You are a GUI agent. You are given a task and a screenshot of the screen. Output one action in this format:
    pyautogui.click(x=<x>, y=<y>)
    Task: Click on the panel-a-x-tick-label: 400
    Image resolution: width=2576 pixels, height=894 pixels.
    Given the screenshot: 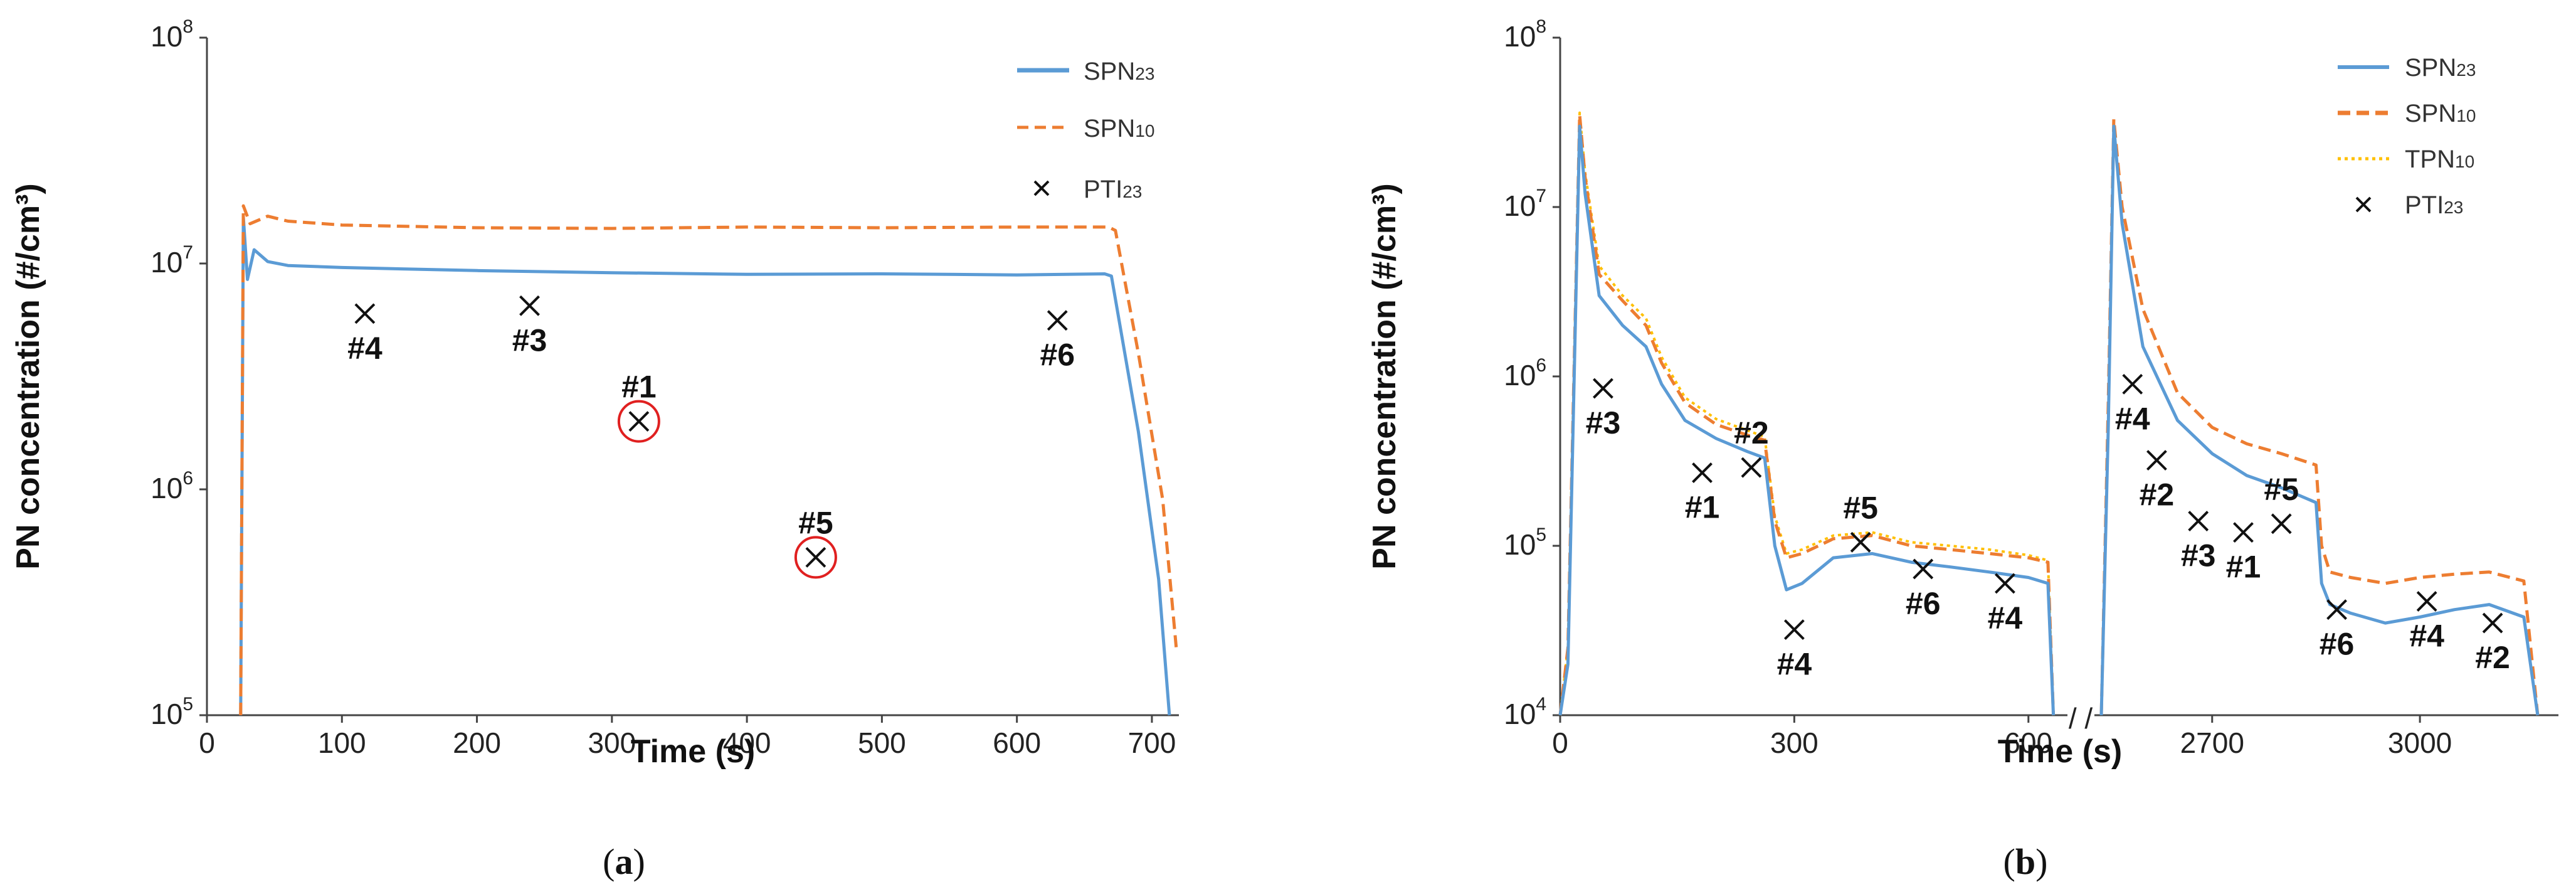 What is the action you would take?
    pyautogui.click(x=747, y=742)
    